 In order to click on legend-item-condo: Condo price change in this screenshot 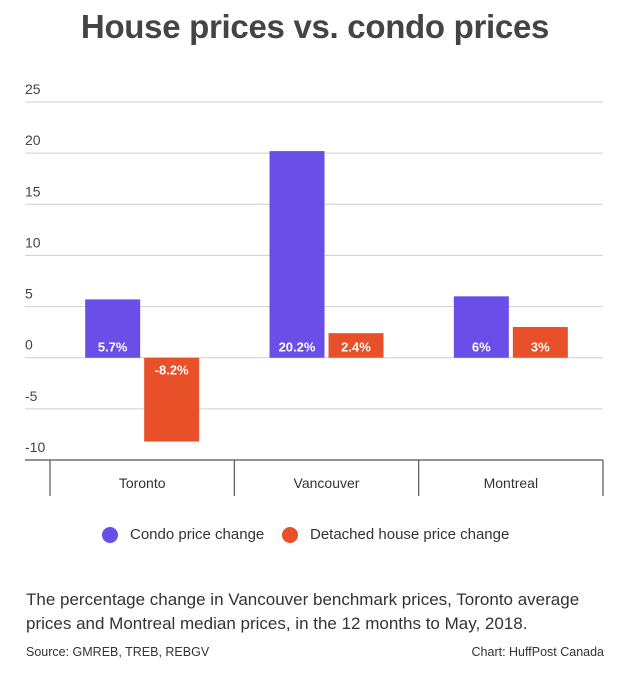, I will do `click(183, 534)`.